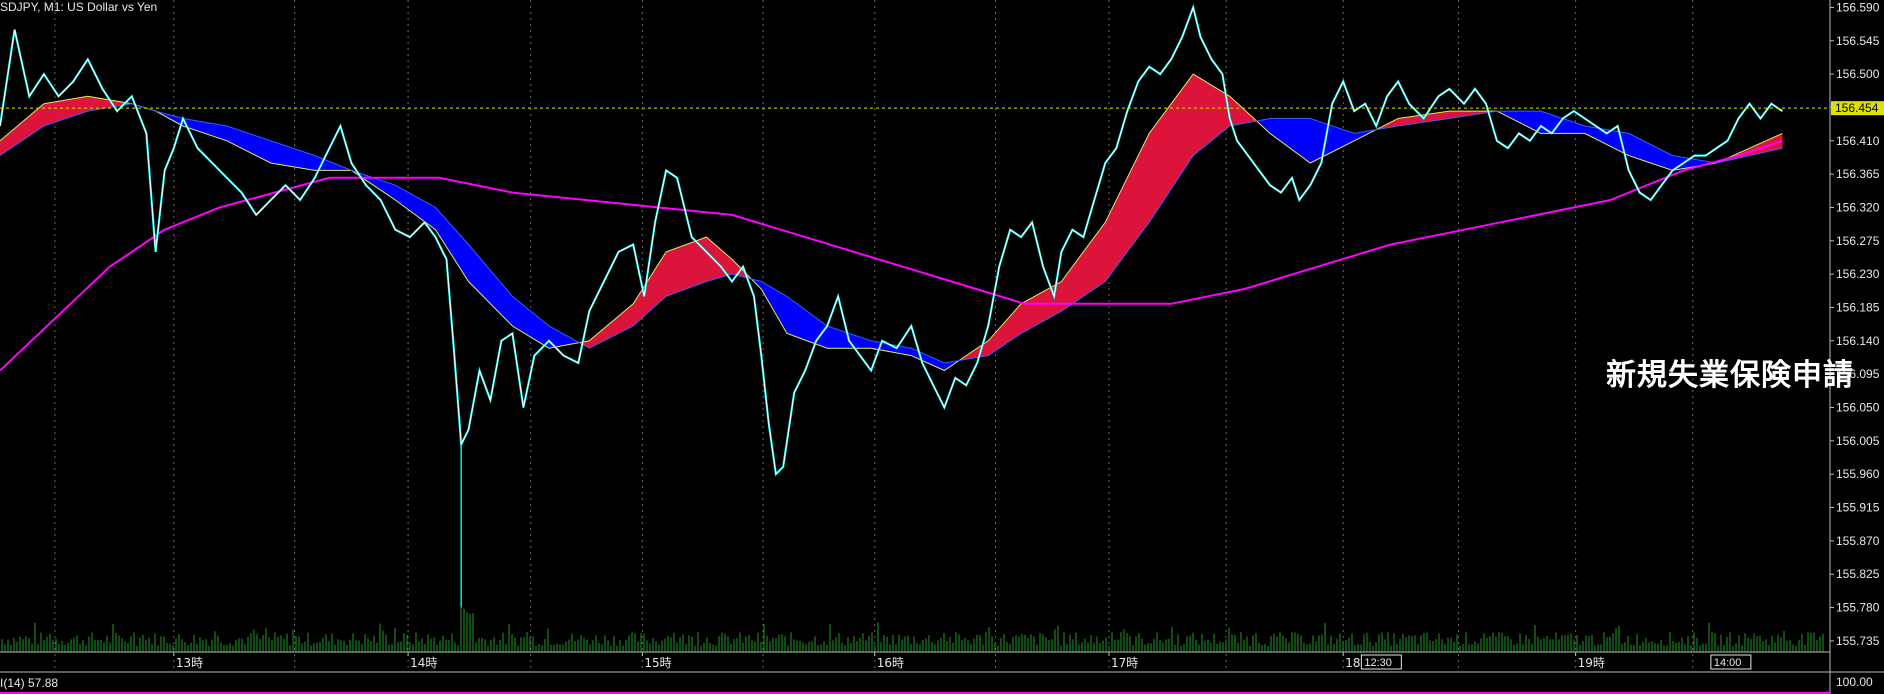 The image size is (1884, 694). What do you see at coordinates (1858, 608) in the screenshot?
I see `y-tick-label: 155.780` at bounding box center [1858, 608].